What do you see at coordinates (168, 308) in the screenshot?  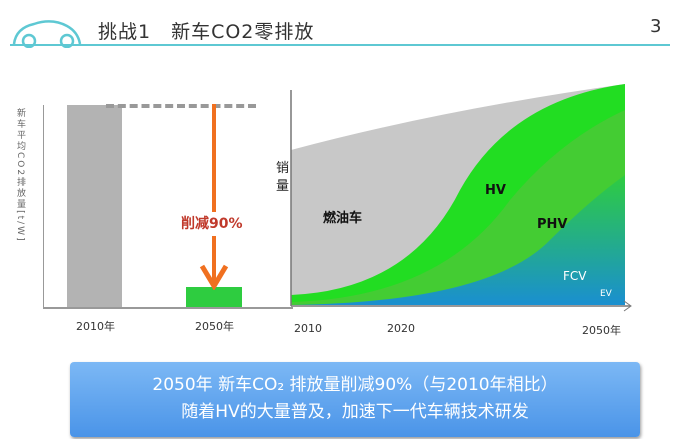 I see `left-x-axis` at bounding box center [168, 308].